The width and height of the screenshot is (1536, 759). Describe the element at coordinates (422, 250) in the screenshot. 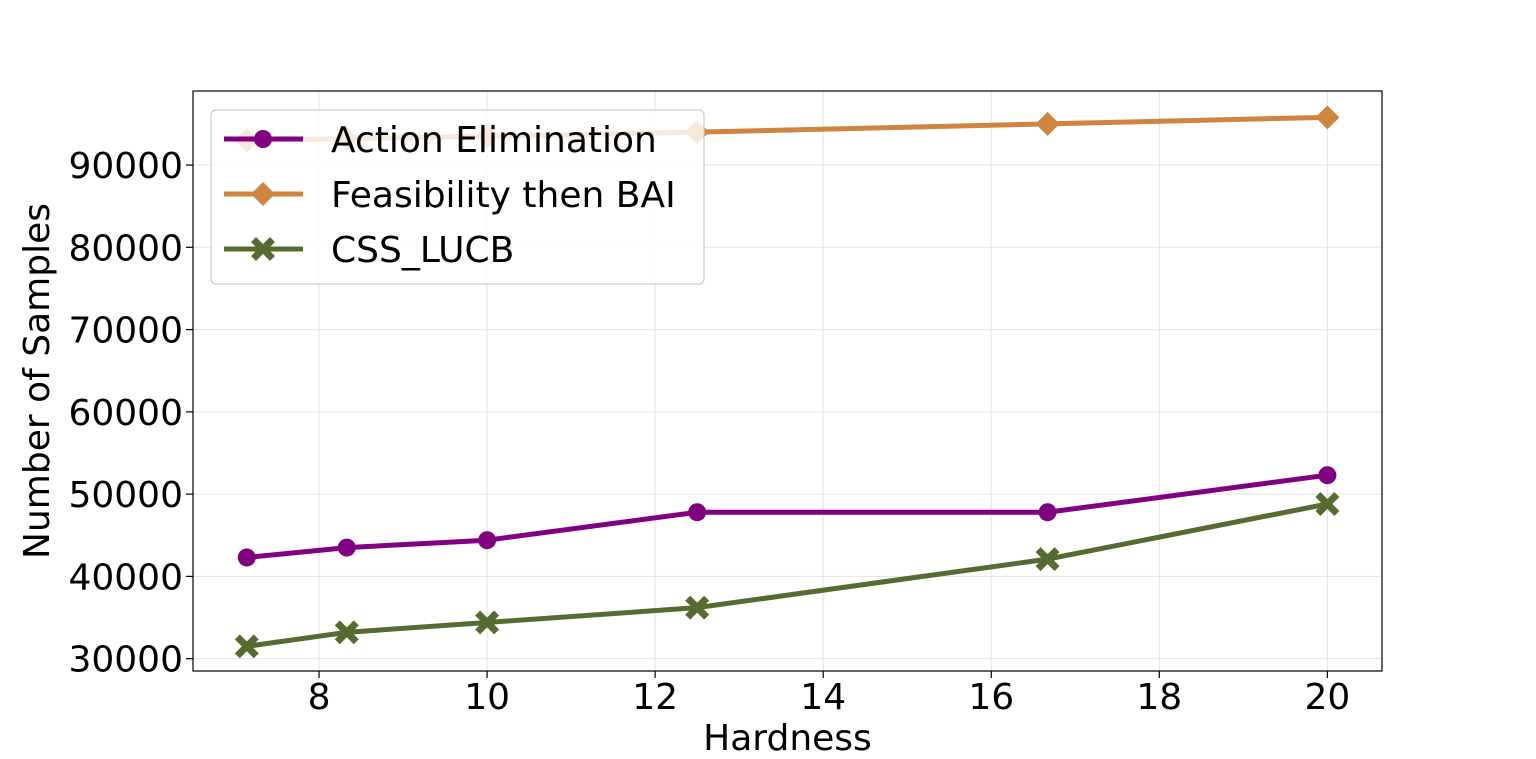

I see `legend-label: CSS_LUCB` at that location.